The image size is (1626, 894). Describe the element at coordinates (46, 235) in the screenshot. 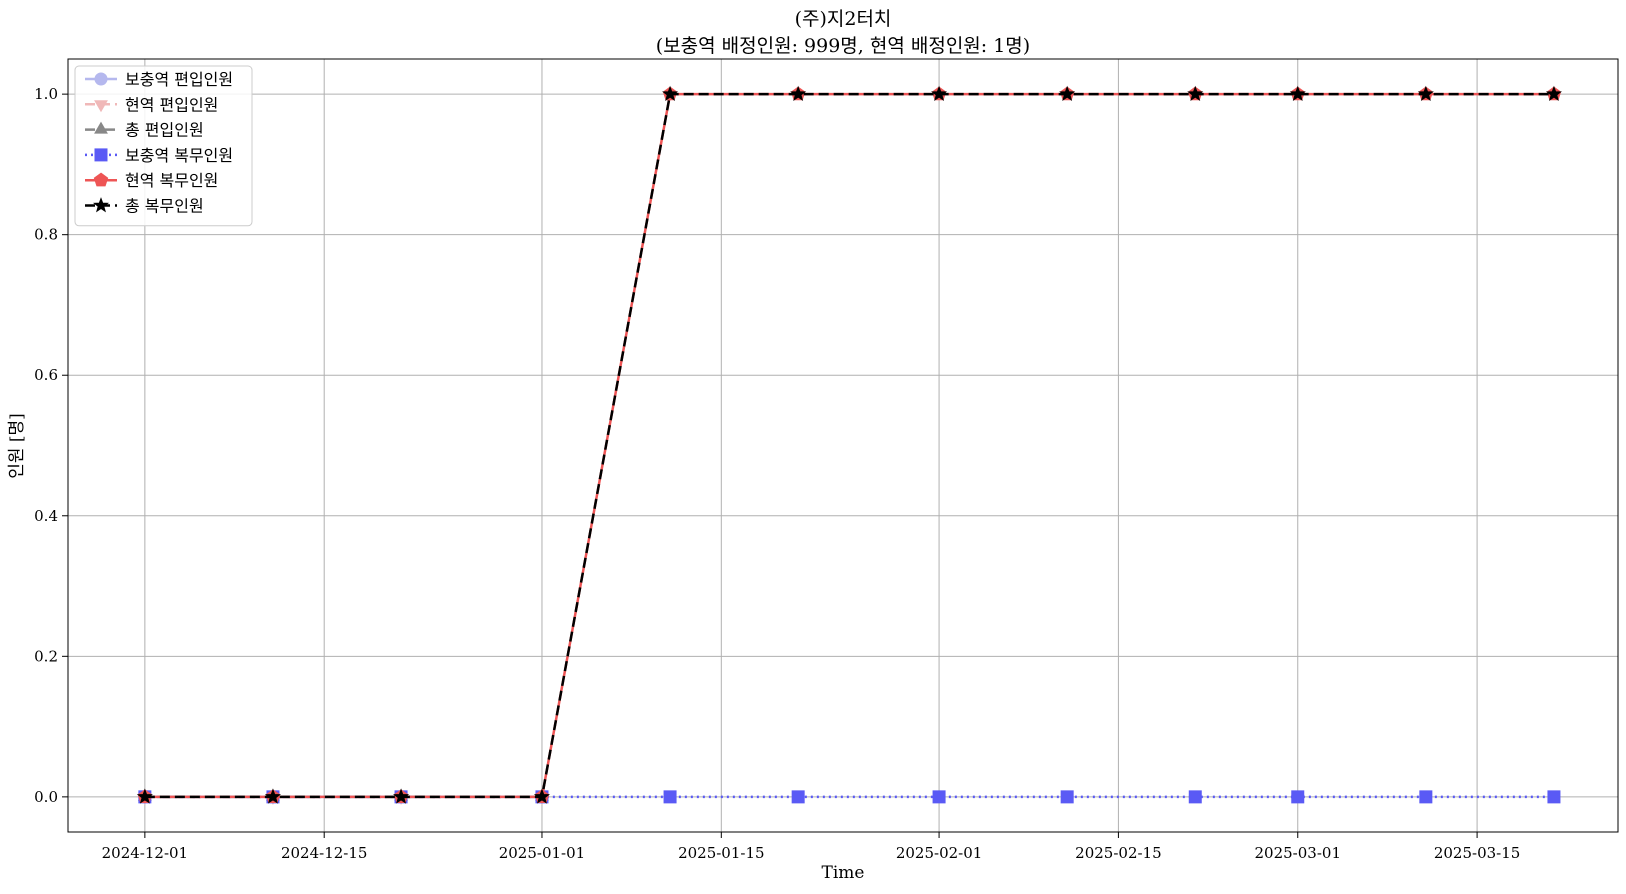

I see `y-tick-label: 0.8` at that location.